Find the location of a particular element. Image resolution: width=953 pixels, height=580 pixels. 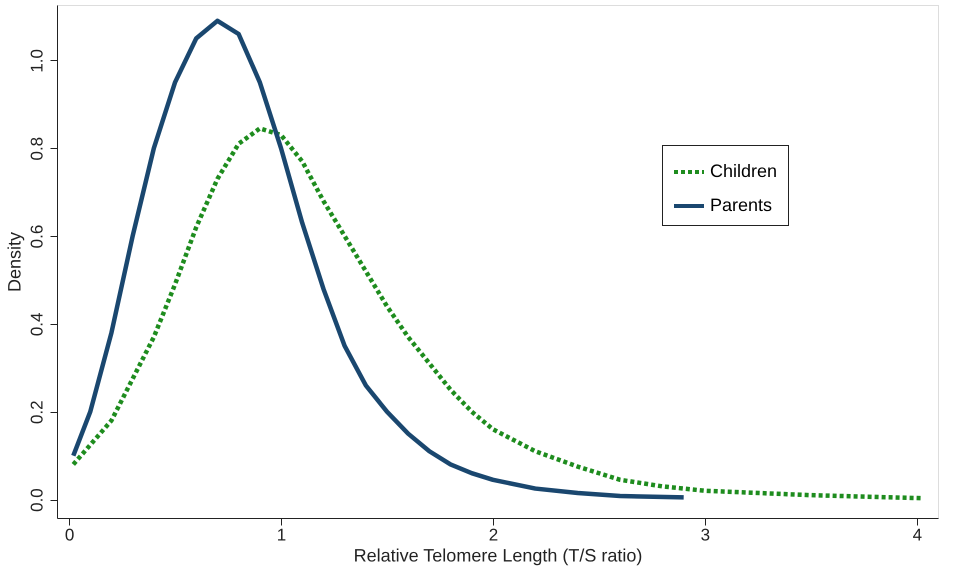

x-tick-label: 3 is located at coordinates (705, 535).